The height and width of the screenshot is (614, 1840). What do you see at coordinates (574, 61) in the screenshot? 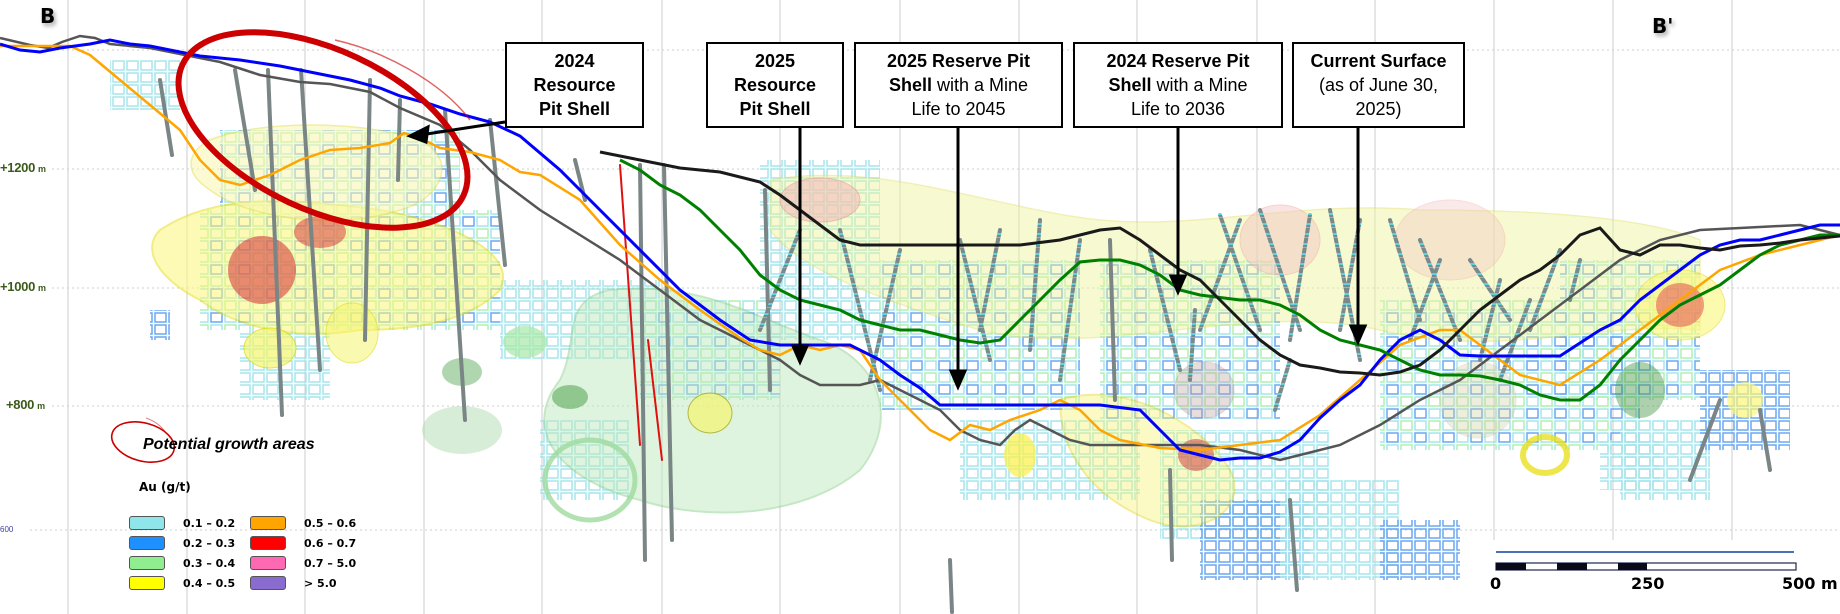
I see `callout-line: 2024` at bounding box center [574, 61].